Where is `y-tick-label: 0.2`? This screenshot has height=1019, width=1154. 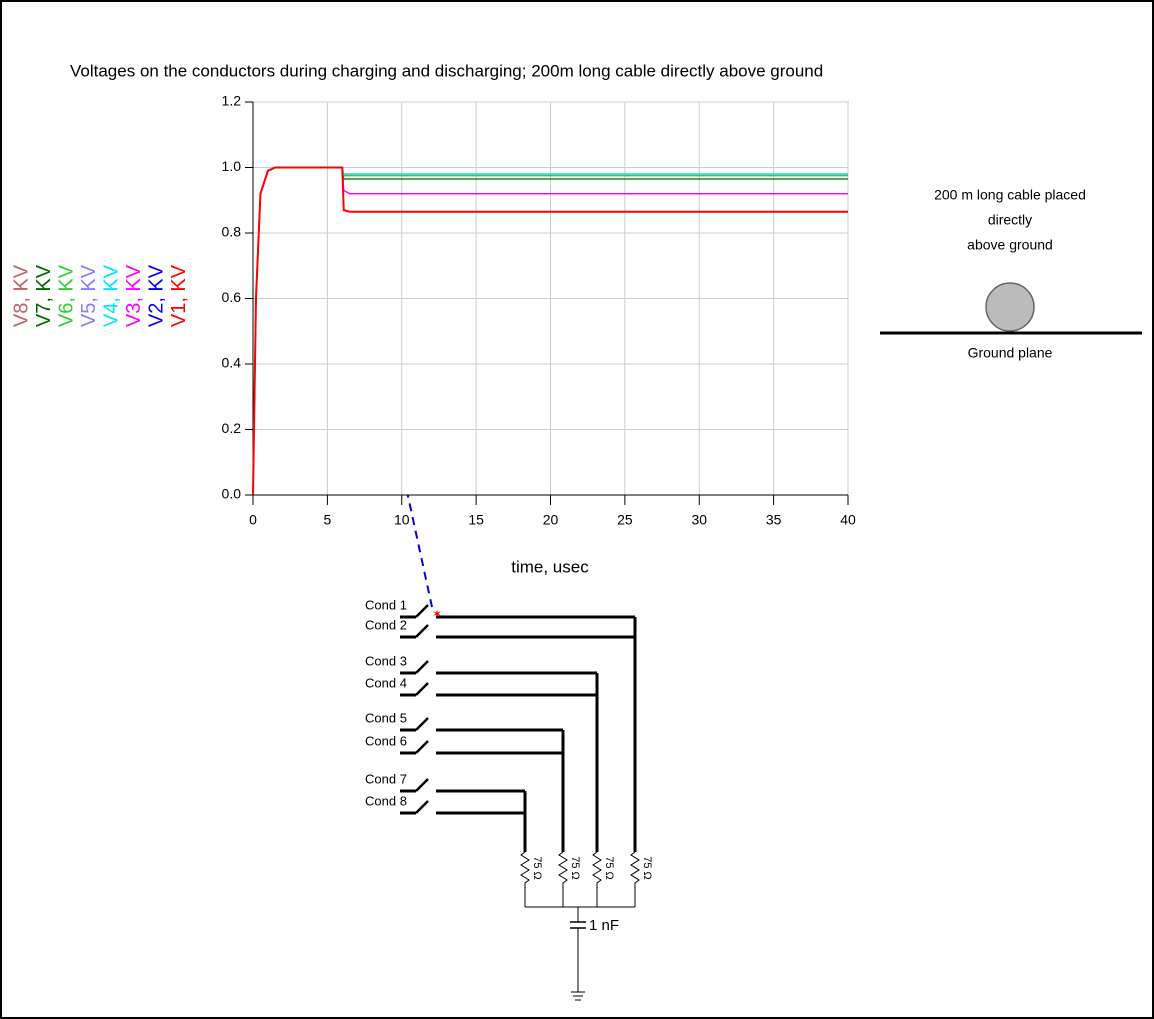
y-tick-label: 0.2 is located at coordinates (232, 428).